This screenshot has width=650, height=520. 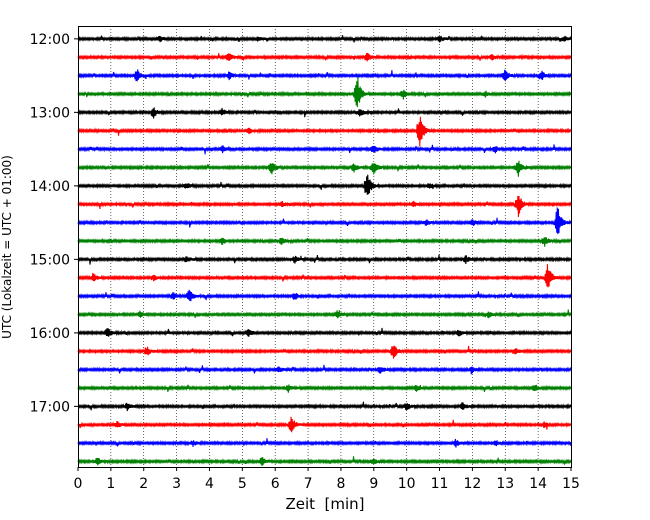 I want to click on x-tick-label: 13, so click(x=505, y=484).